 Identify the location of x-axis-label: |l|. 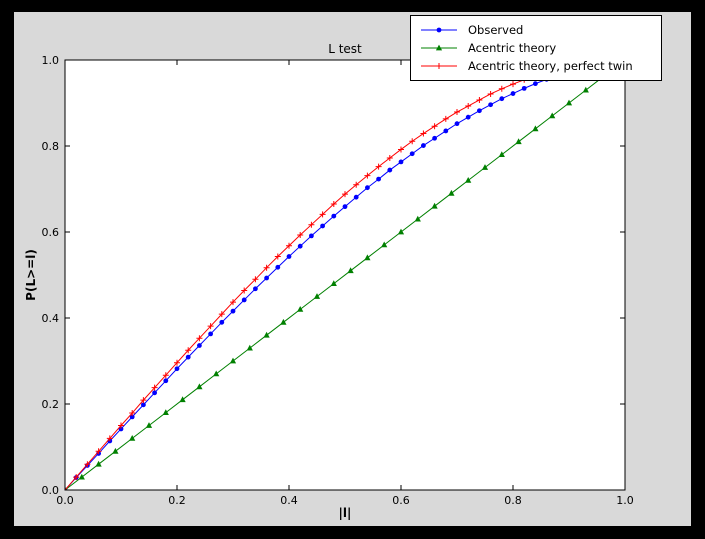
(345, 513).